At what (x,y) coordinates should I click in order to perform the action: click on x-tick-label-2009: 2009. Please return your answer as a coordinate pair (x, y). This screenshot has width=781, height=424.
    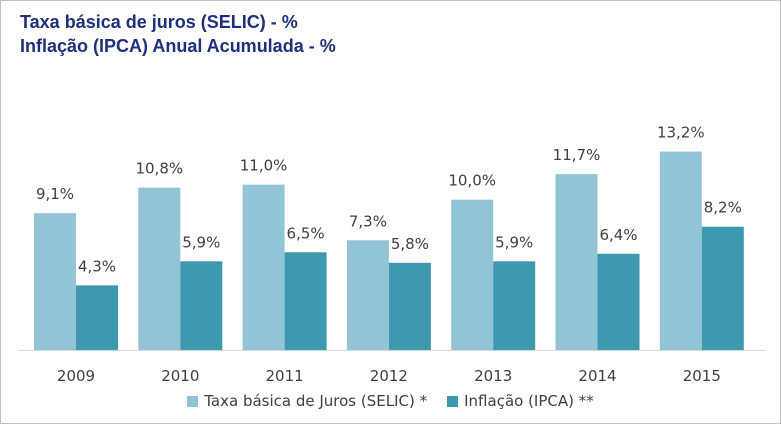
    Looking at the image, I should click on (76, 376).